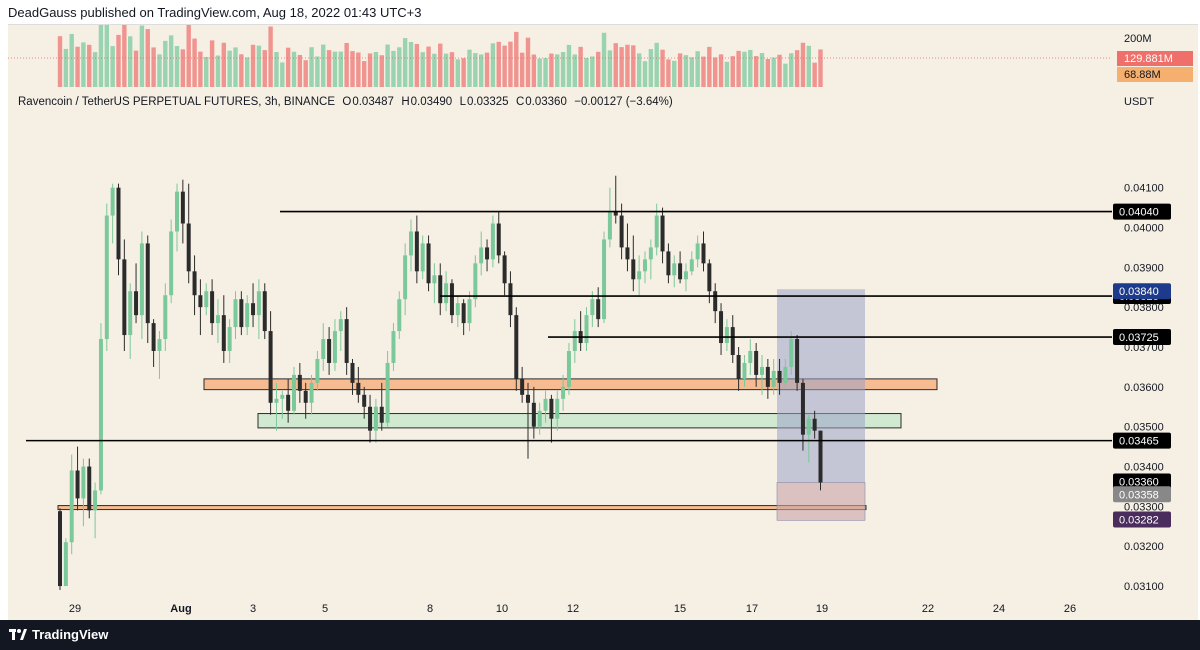  I want to click on tradingview-brand: TradingView, so click(70, 634).